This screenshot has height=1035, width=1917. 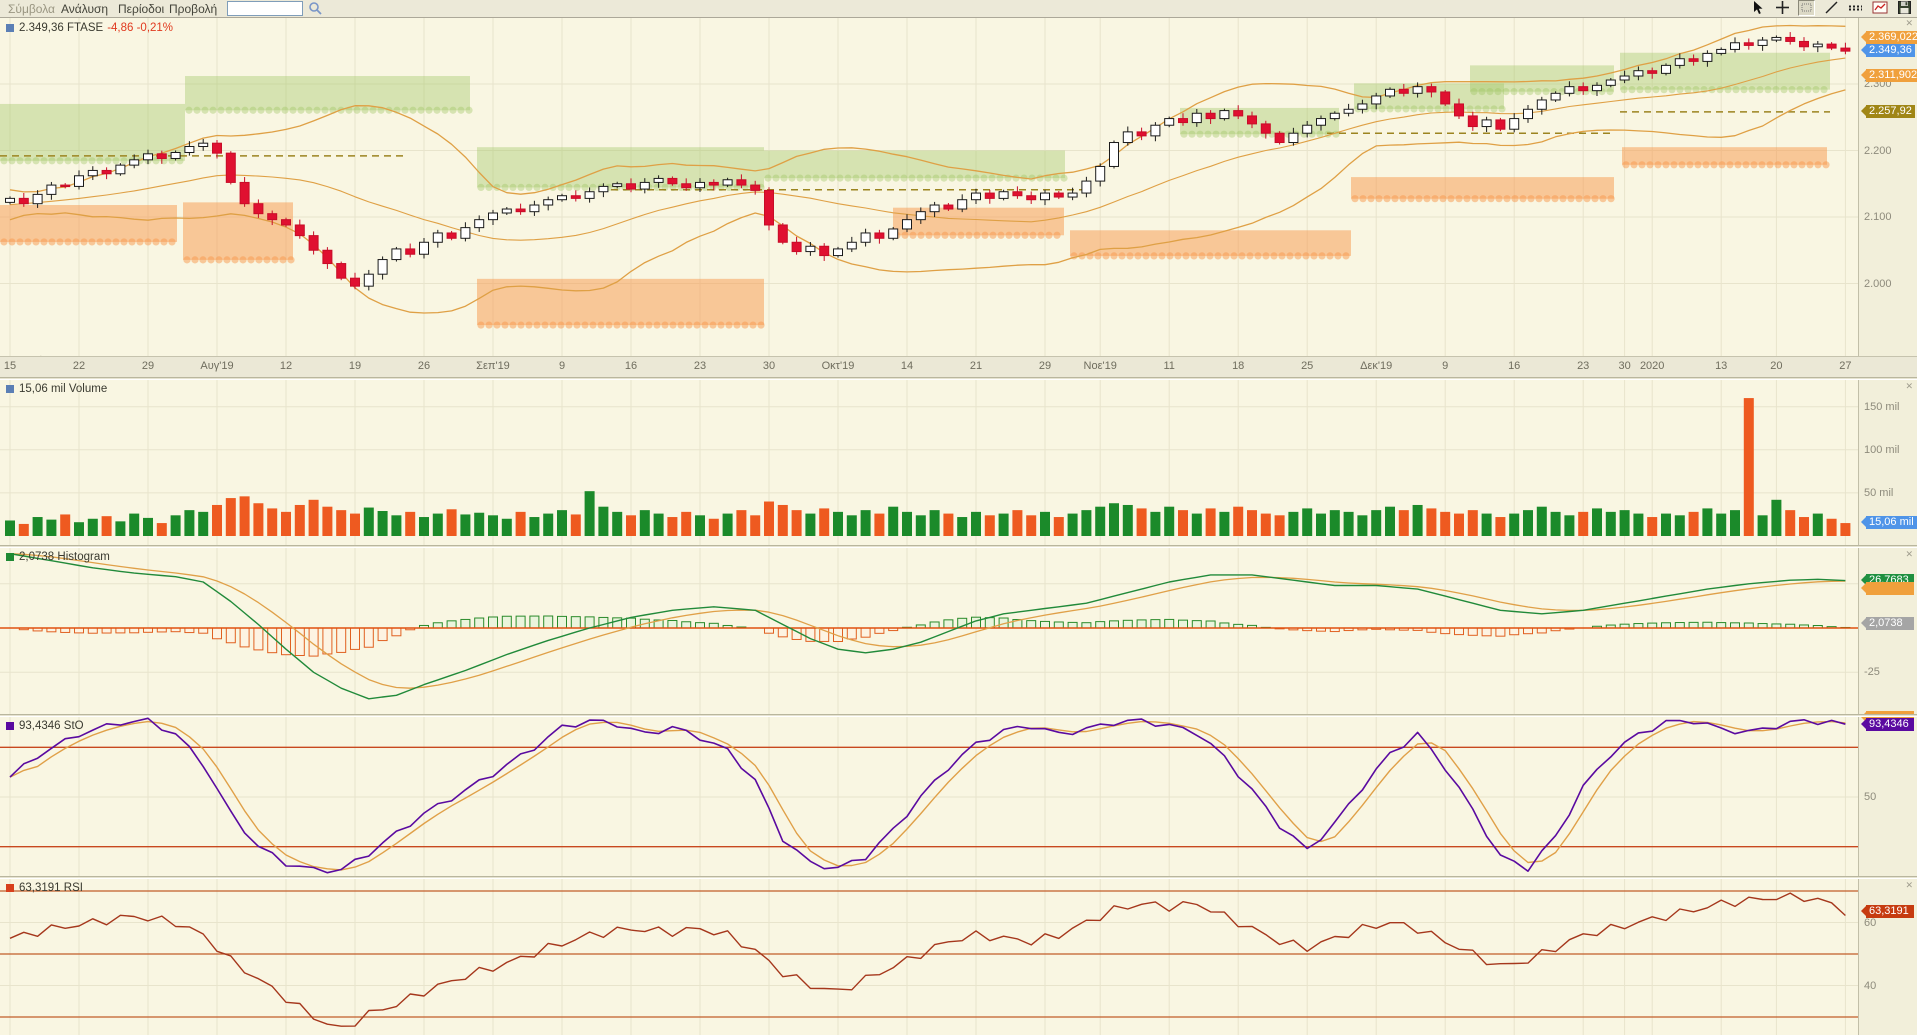 I want to click on date-tick-label: 12, so click(x=286, y=366).